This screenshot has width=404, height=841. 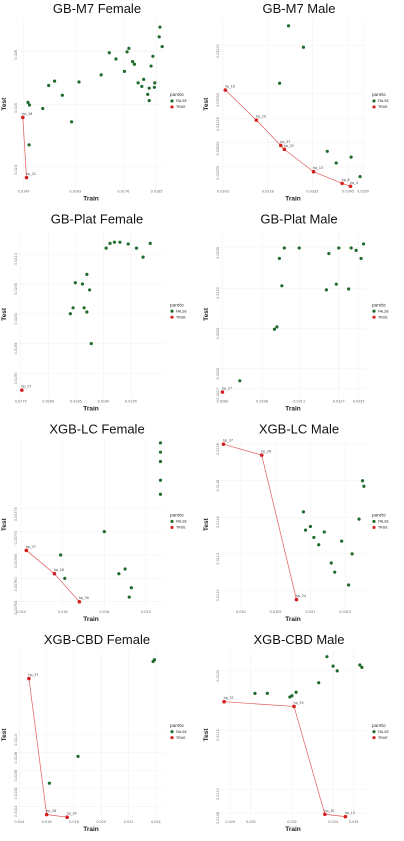 I want to click on panel-title: XGB-CBD Male, so click(x=298, y=639).